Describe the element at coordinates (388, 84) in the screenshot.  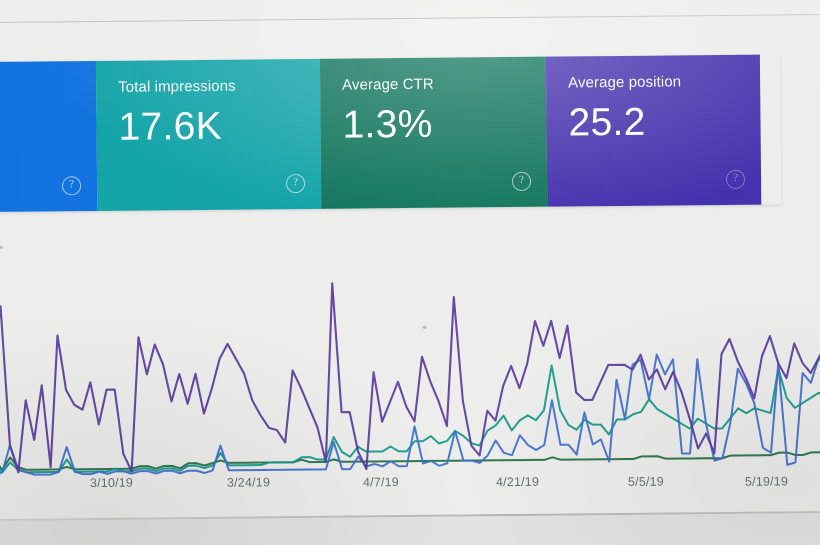
I see `average-ctr-label: Average CTR` at that location.